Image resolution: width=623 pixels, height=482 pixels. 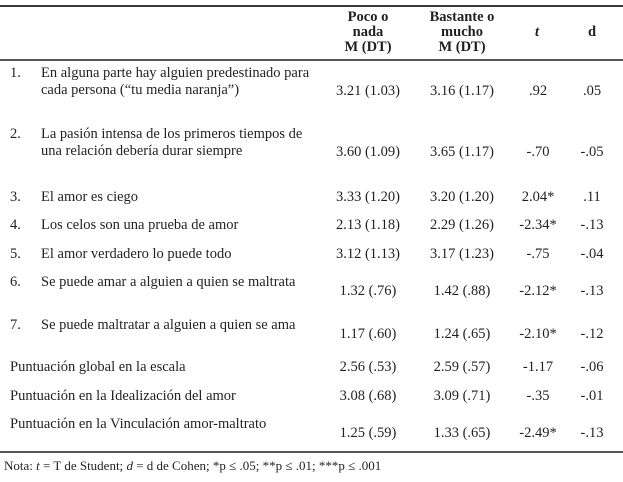 I want to click on table-bottom-rule, so click(x=311, y=452).